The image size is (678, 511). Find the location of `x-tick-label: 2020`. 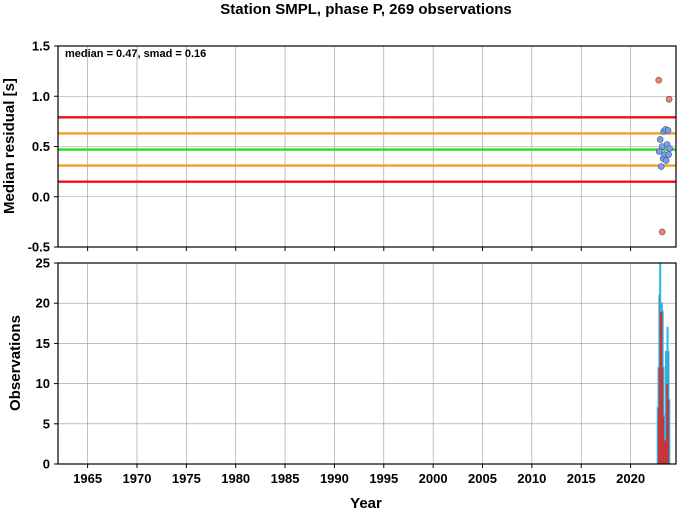

x-tick-label: 2020 is located at coordinates (630, 478).